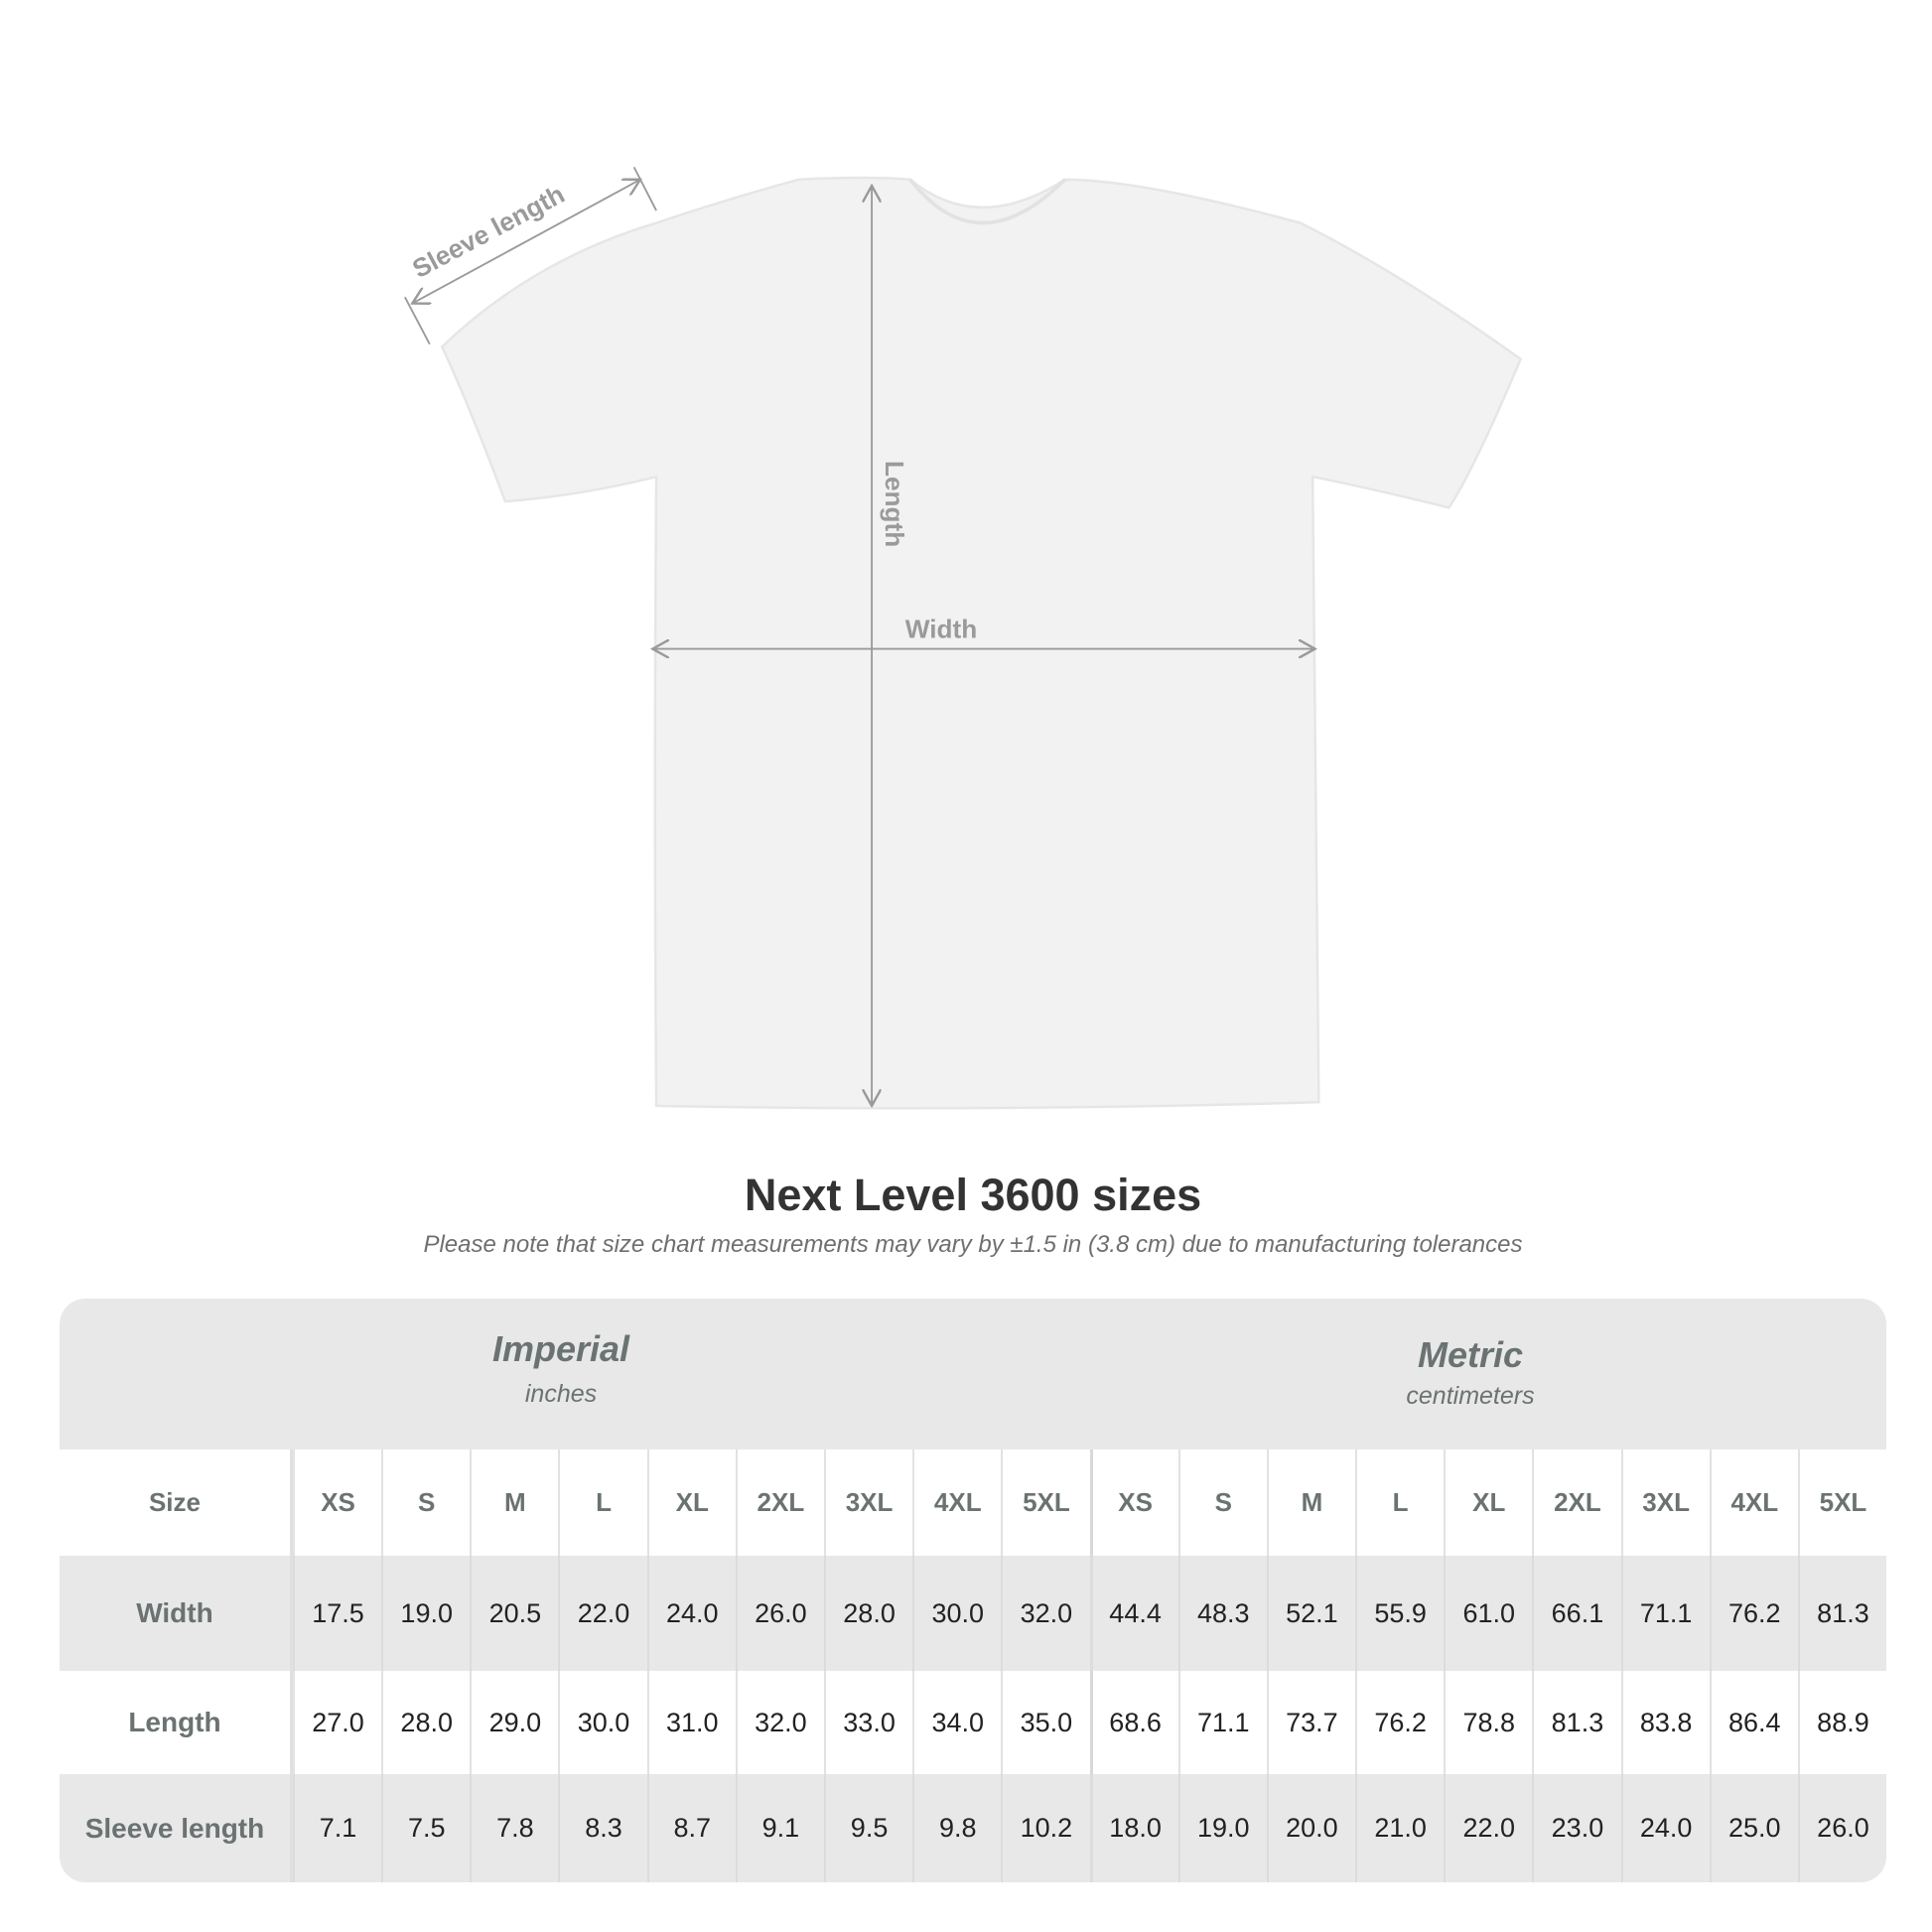 This screenshot has width=1932, height=1932. I want to click on metric-cell: M, so click(1310, 1502).